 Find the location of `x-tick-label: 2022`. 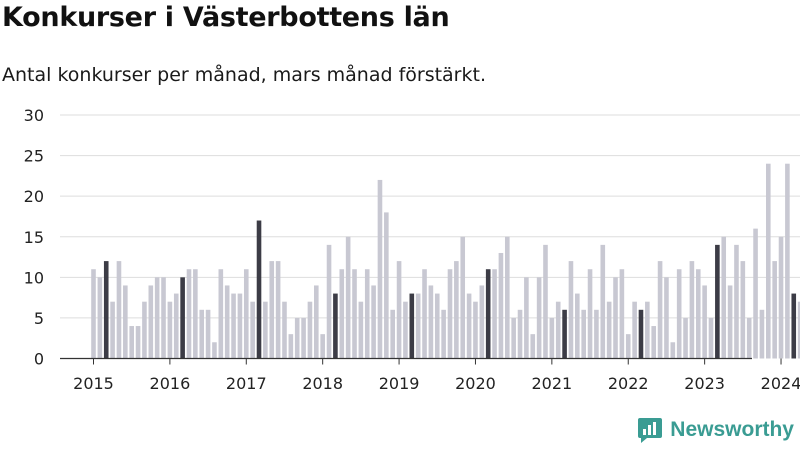

x-tick-label: 2022 is located at coordinates (628, 383).